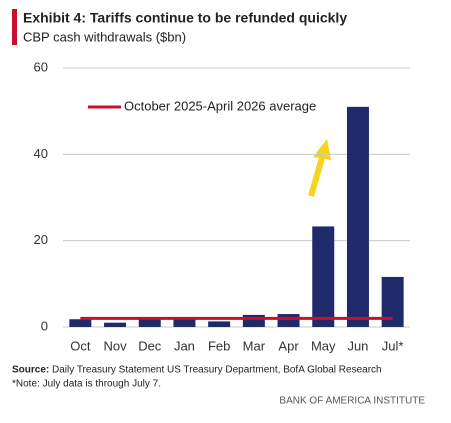  I want to click on note: *Note: July data is through July 7., so click(86, 384).